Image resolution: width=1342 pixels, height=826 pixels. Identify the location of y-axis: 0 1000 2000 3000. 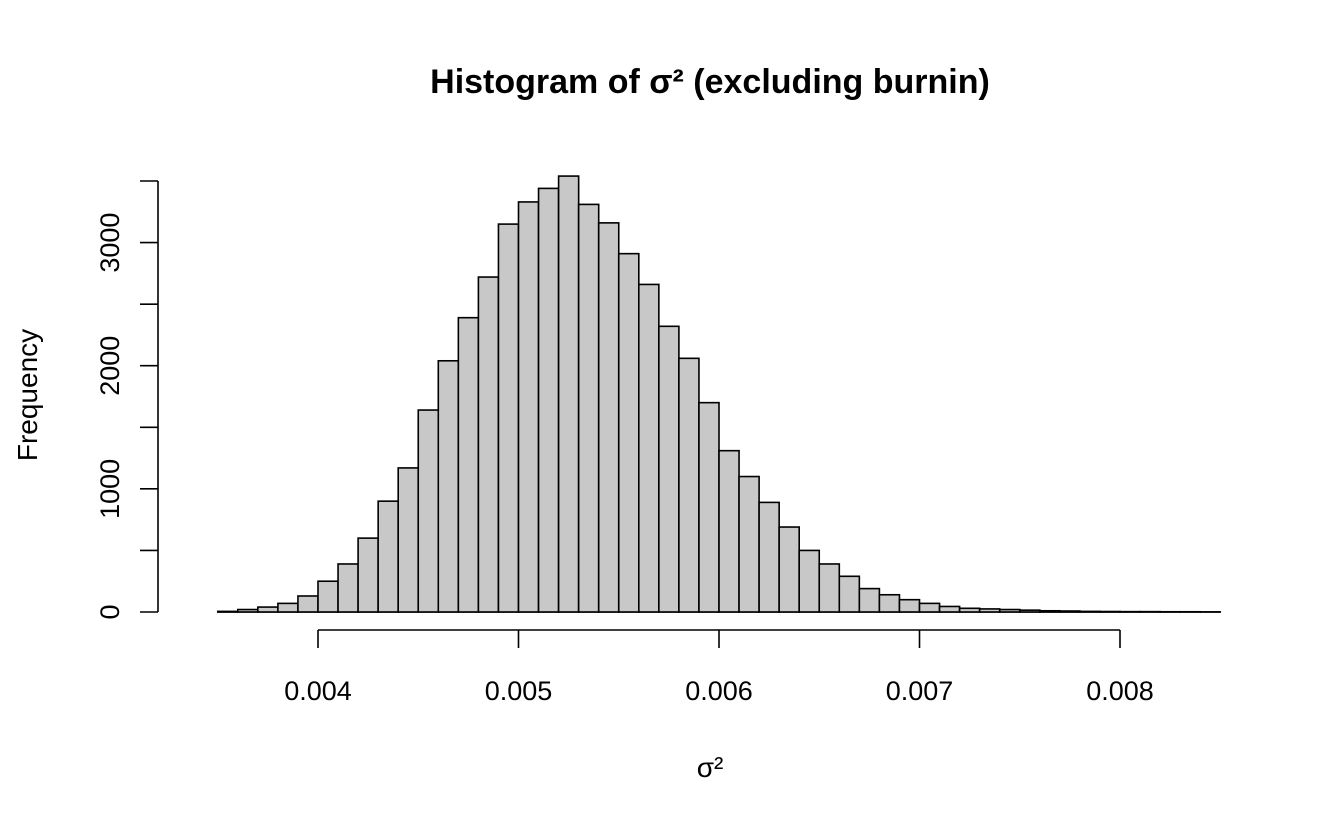
(127, 400).